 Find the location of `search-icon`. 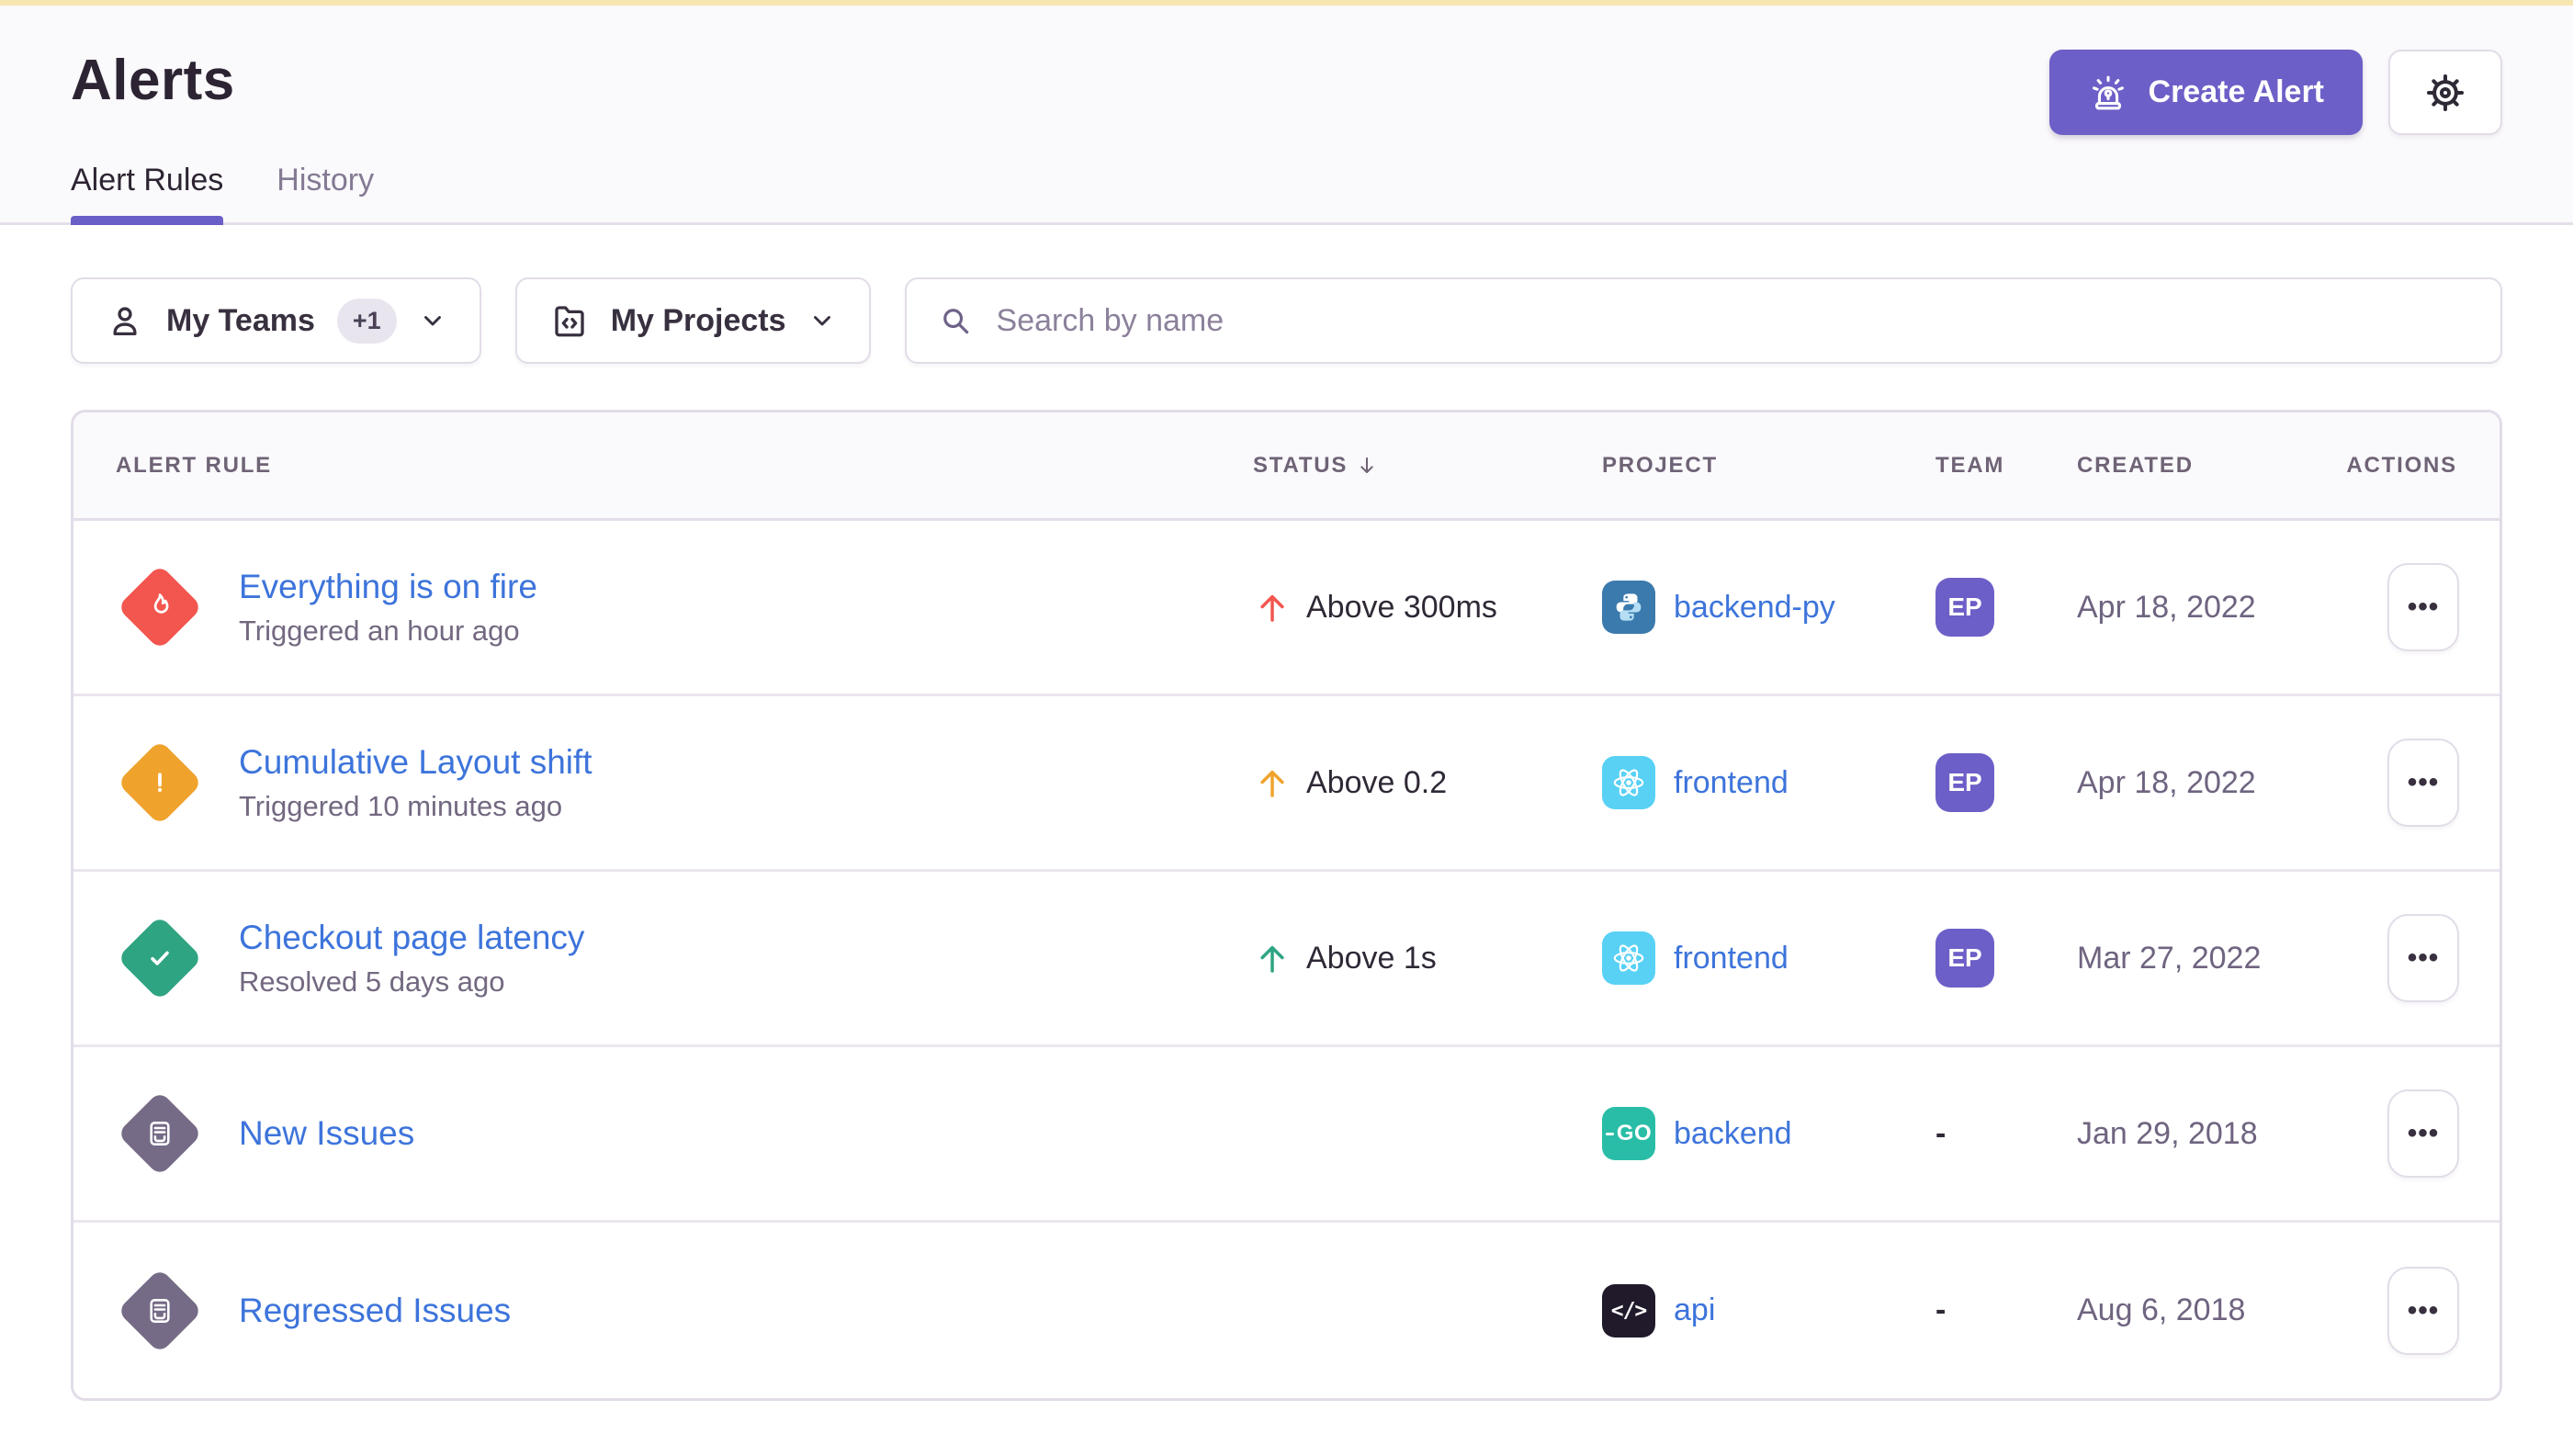

search-icon is located at coordinates (955, 320).